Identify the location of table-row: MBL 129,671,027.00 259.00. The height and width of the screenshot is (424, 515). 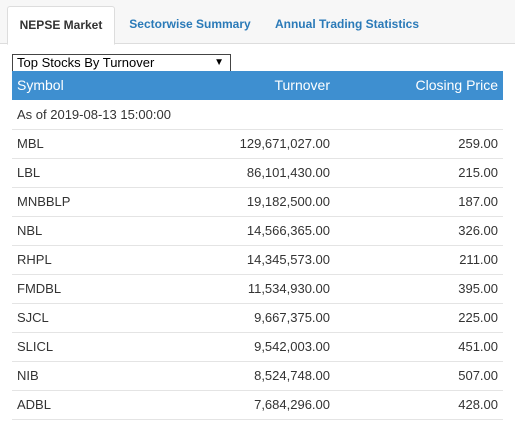
(257, 144).